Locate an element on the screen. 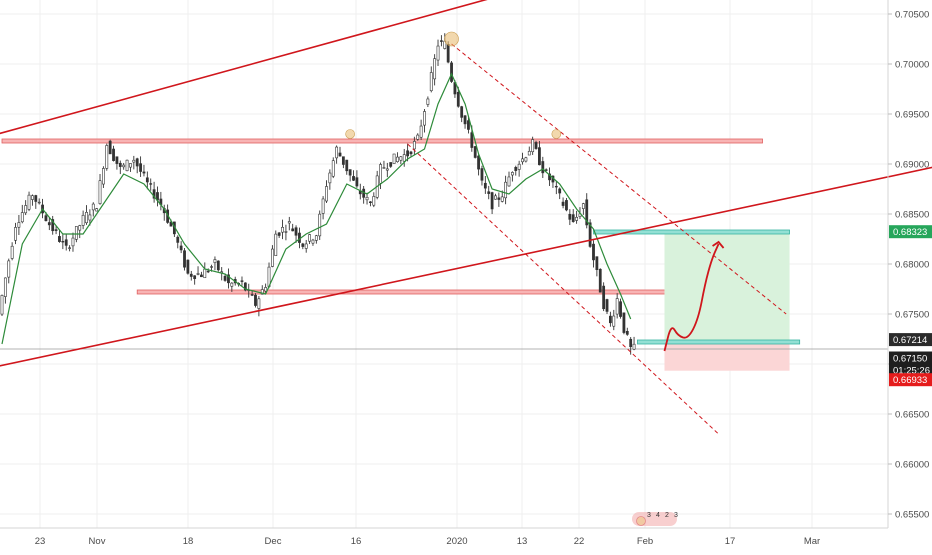 Image resolution: width=932 pixels, height=555 pixels. stop-loss-box is located at coordinates (727, 356).